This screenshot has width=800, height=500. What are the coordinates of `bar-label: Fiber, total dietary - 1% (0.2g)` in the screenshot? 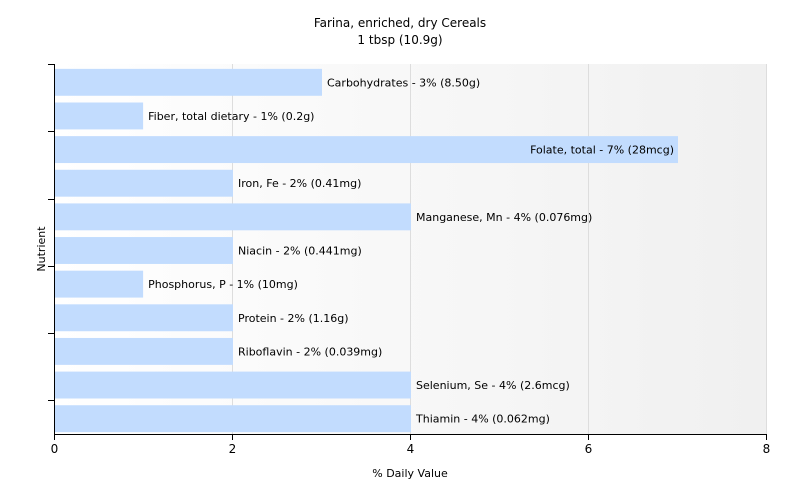 It's located at (231, 116).